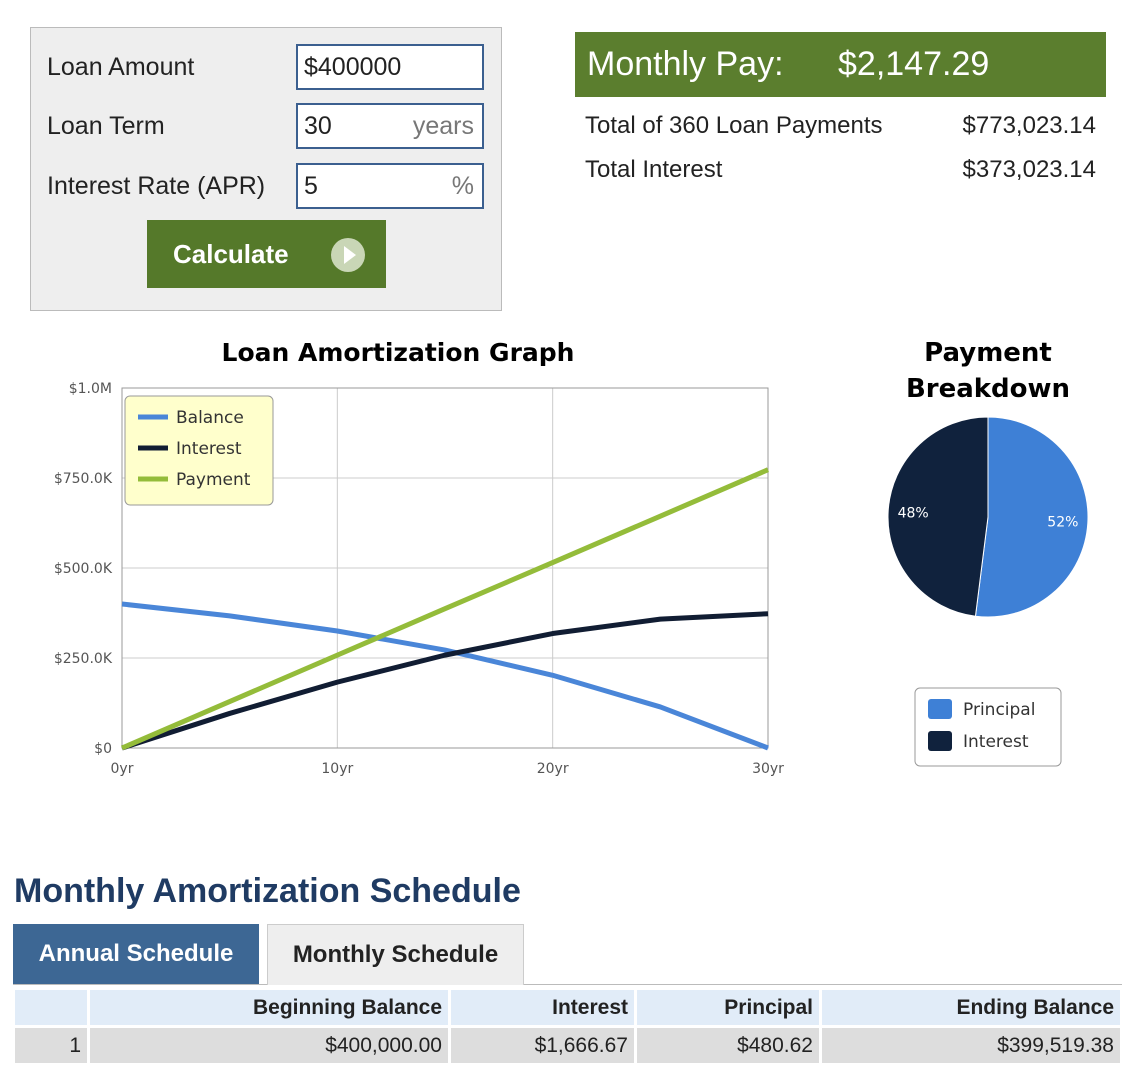  Describe the element at coordinates (136, 954) in the screenshot. I see `tab: Annual Schedule` at that location.